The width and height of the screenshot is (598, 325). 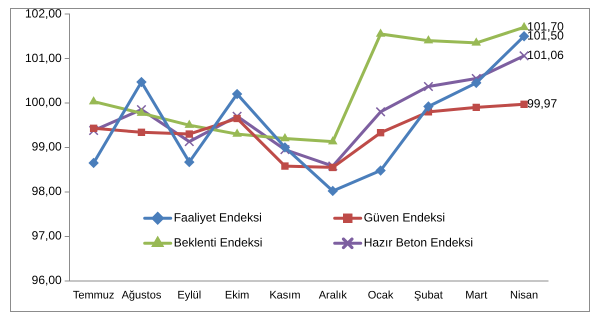 What do you see at coordinates (218, 243) in the screenshot?
I see `legend-label: Beklenti Endeksi` at bounding box center [218, 243].